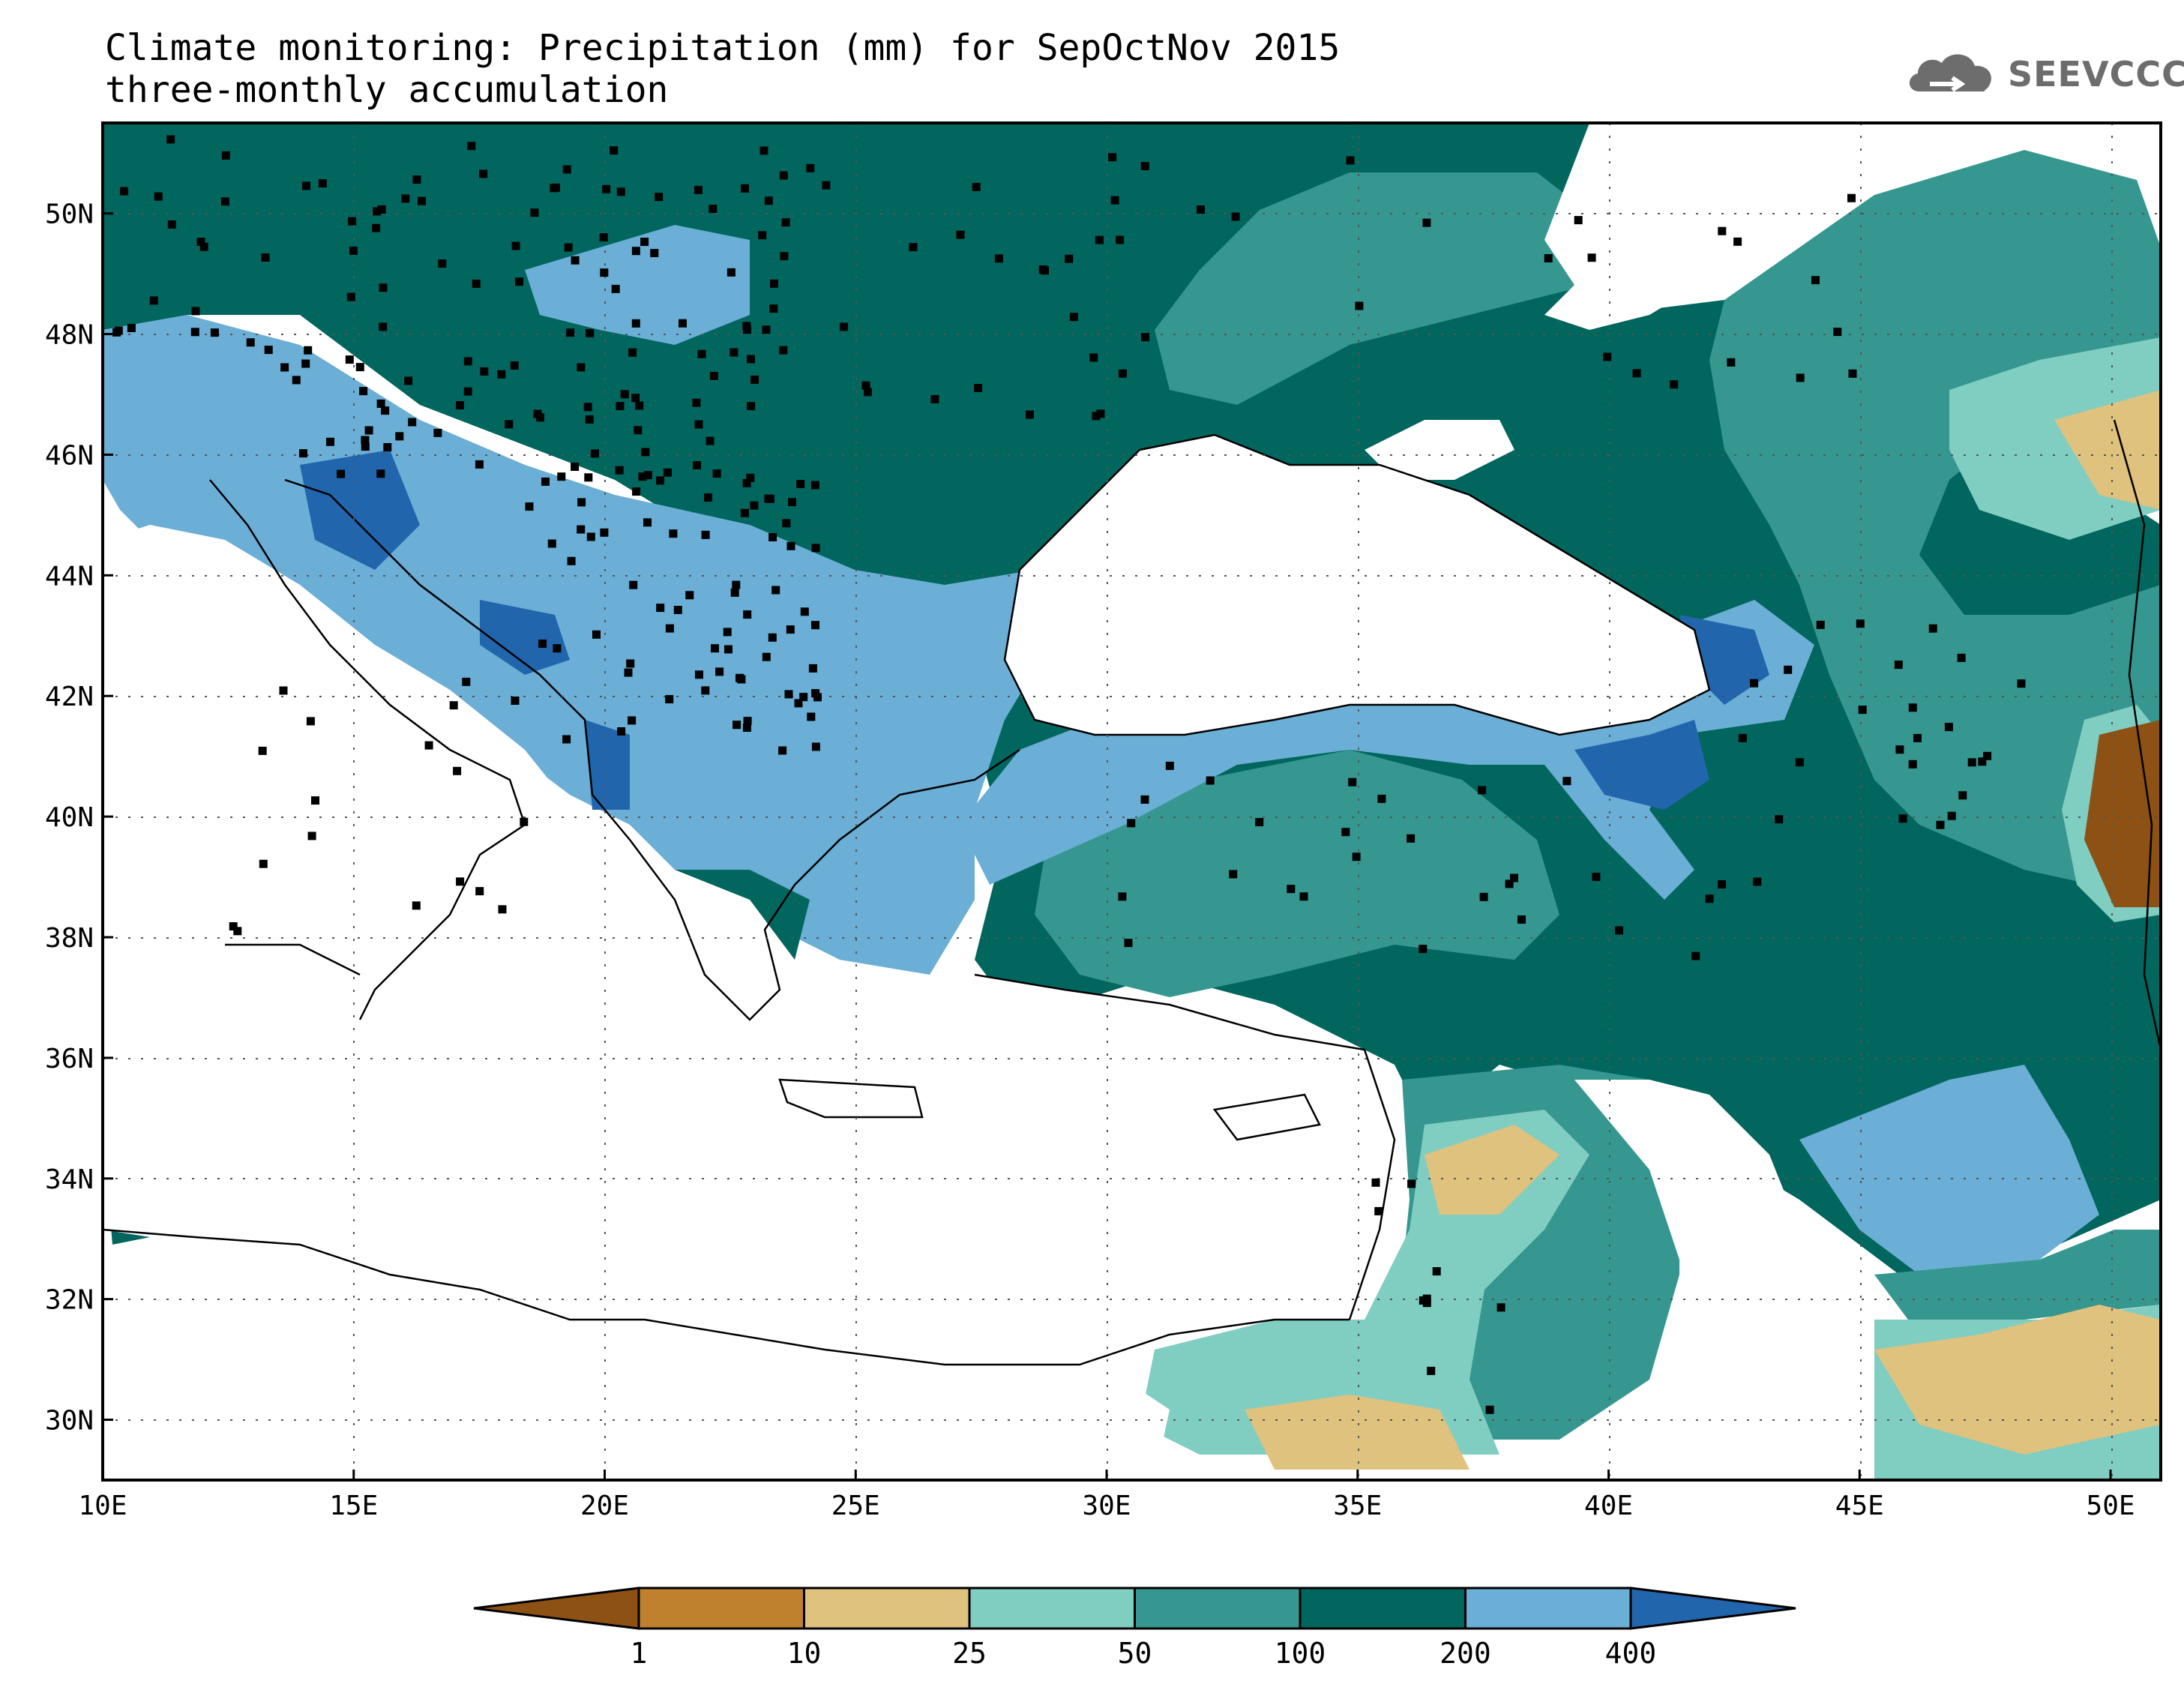 The height and width of the screenshot is (1687, 2184). What do you see at coordinates (69, 1300) in the screenshot?
I see `lat-tick-label: 32N` at bounding box center [69, 1300].